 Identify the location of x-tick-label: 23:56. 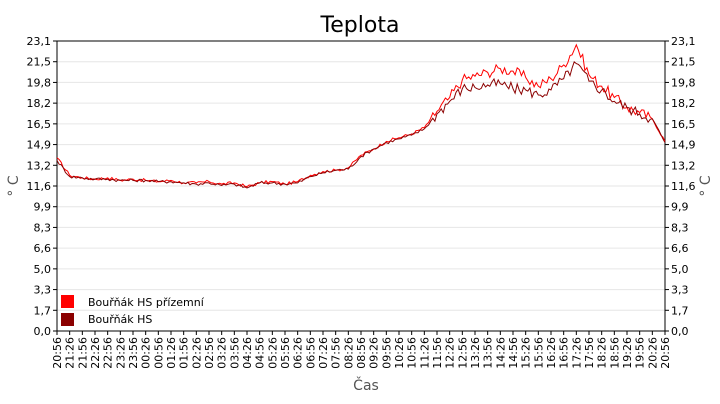
(133, 353).